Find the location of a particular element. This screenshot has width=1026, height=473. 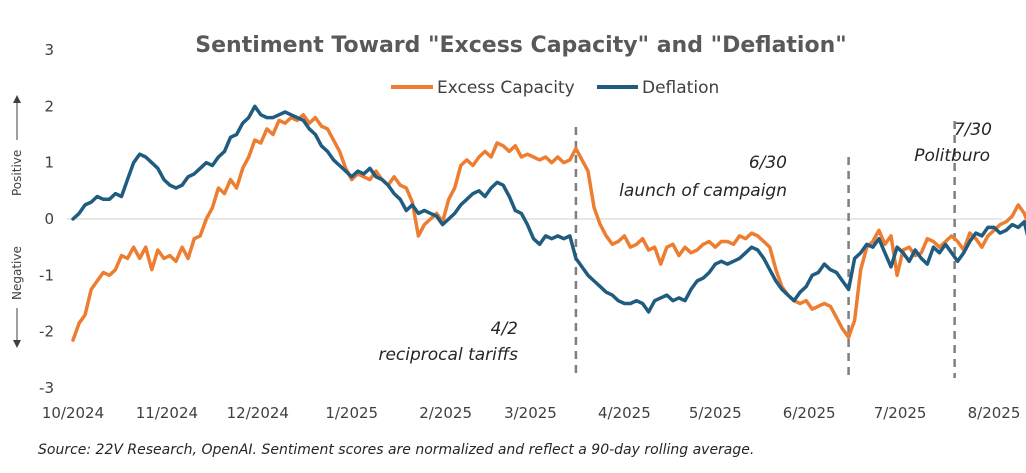

x-tick-label: 11/2024 is located at coordinates (167, 413).